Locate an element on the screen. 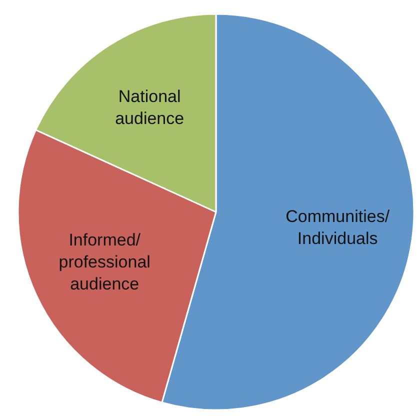 The image size is (417, 416). slice-label: Communities/ Individuals is located at coordinates (338, 227).